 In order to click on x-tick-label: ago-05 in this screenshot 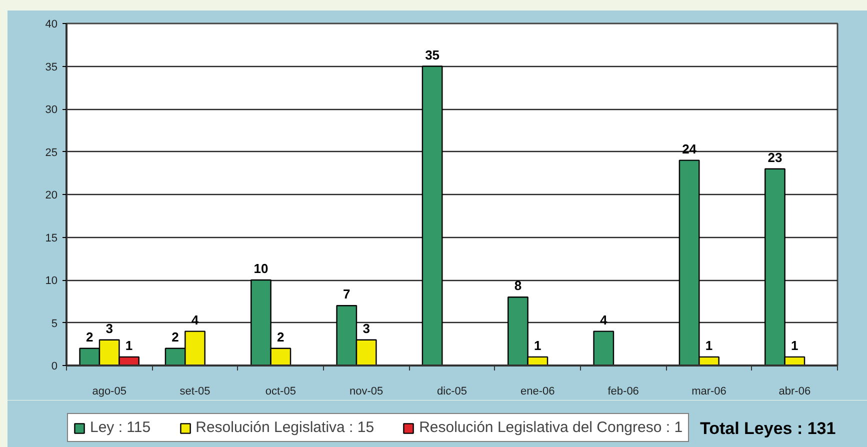, I will do `click(109, 392)`.